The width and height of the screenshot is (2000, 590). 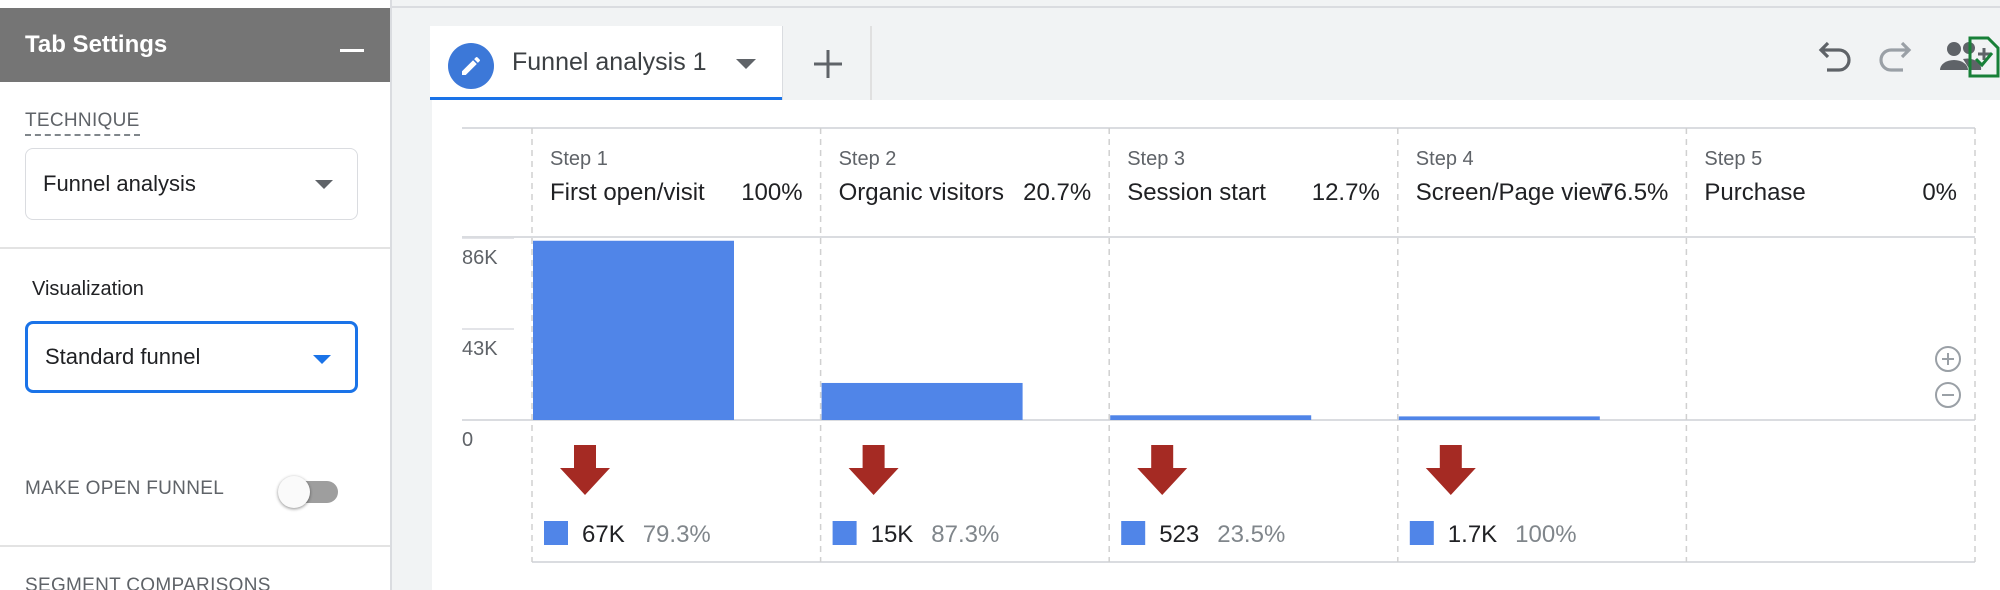 I want to click on tab-bar: Funnel analysis 1, so click(x=651, y=63).